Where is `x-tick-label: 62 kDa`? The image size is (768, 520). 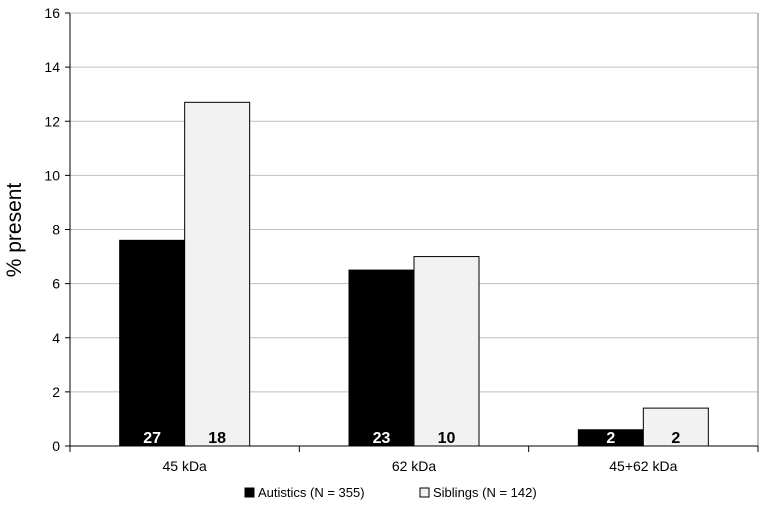 x-tick-label: 62 kDa is located at coordinates (414, 466).